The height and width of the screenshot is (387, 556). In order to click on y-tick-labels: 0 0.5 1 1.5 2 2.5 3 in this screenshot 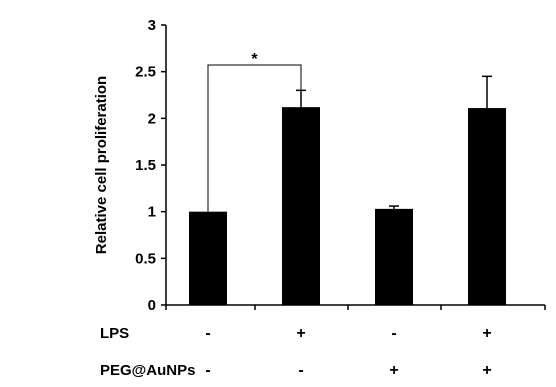, I will do `click(145, 165)`.